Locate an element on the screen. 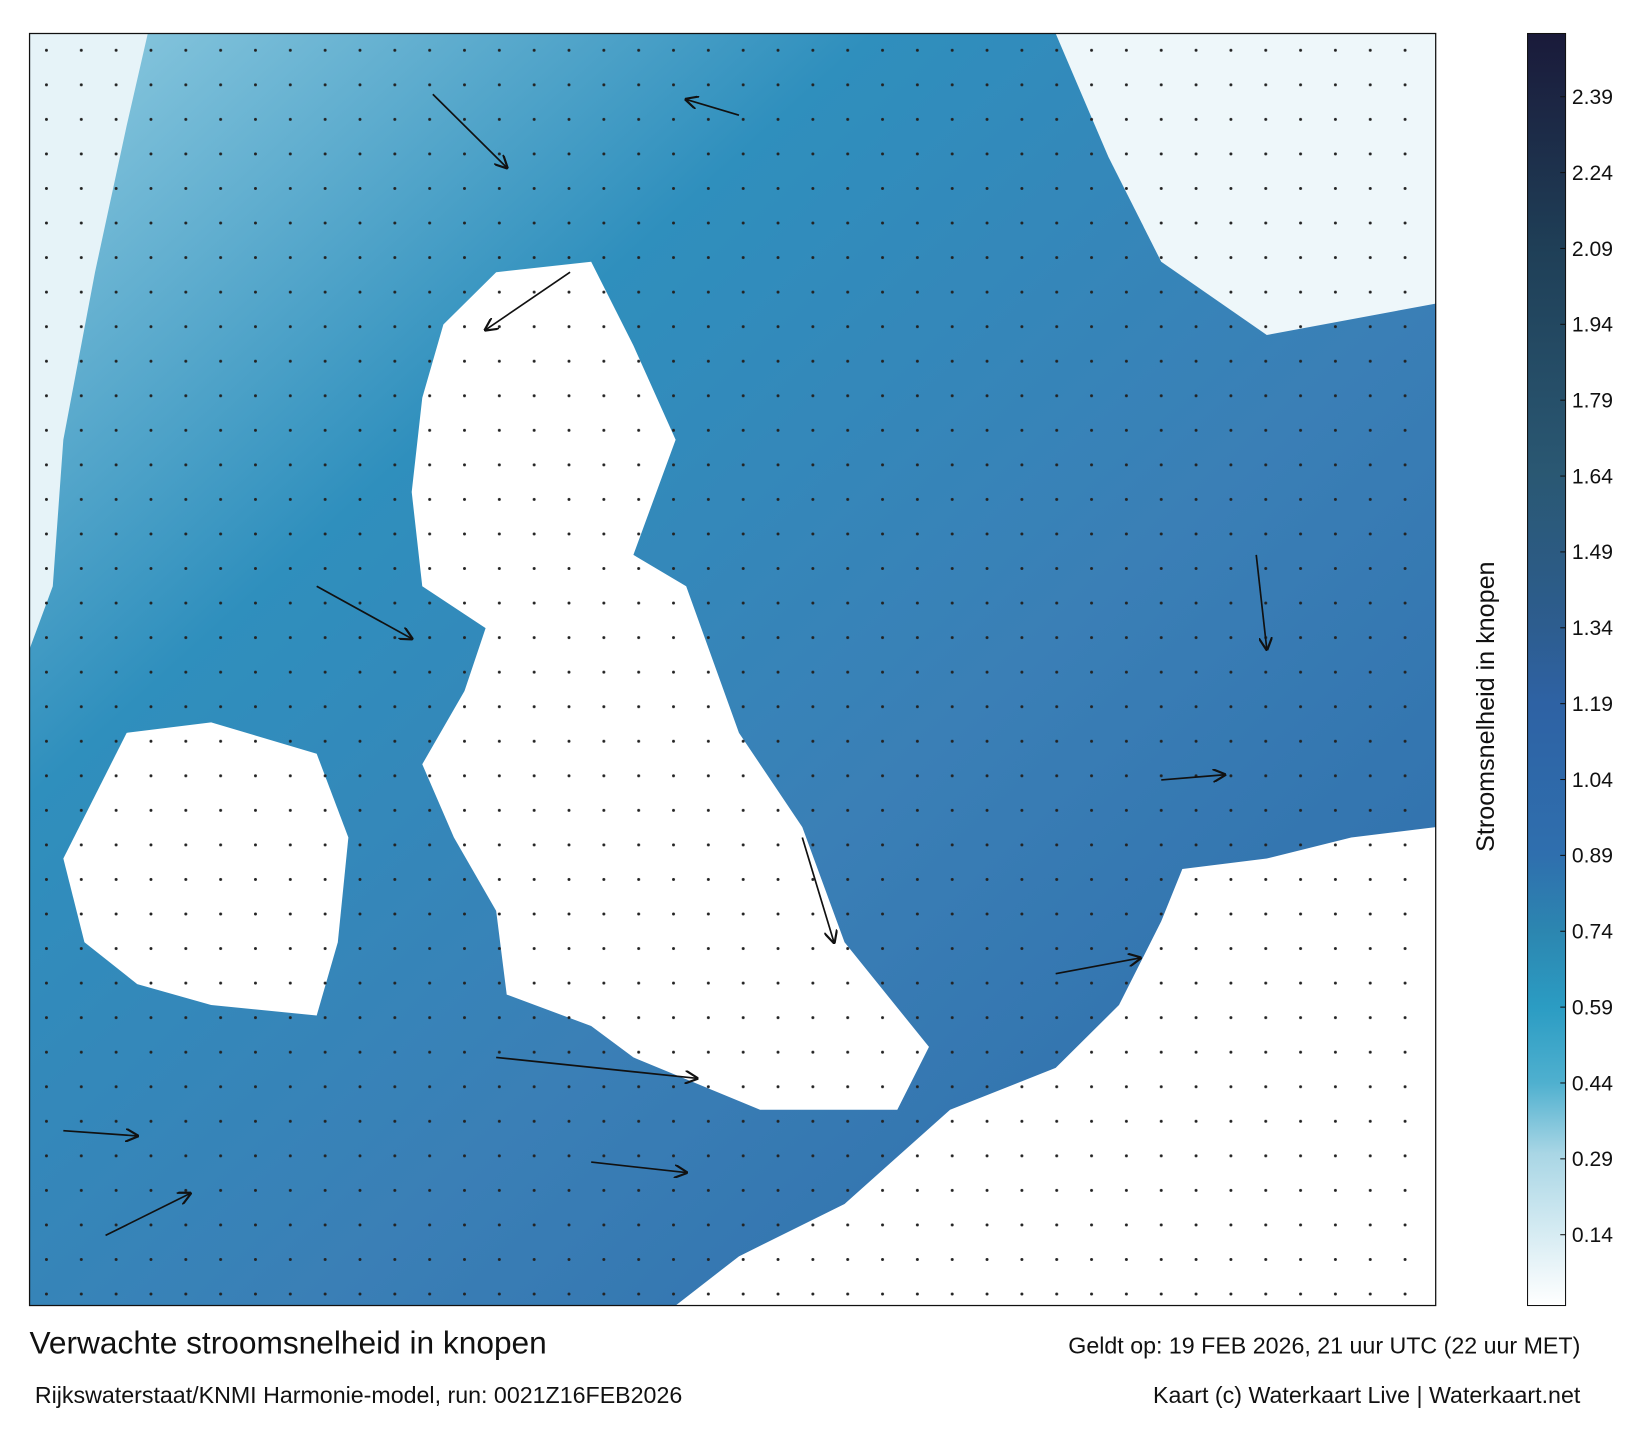 Image resolution: width=1650 pixels, height=1450 pixels. colorbar-tick-label: 1.34 is located at coordinates (1592, 628).